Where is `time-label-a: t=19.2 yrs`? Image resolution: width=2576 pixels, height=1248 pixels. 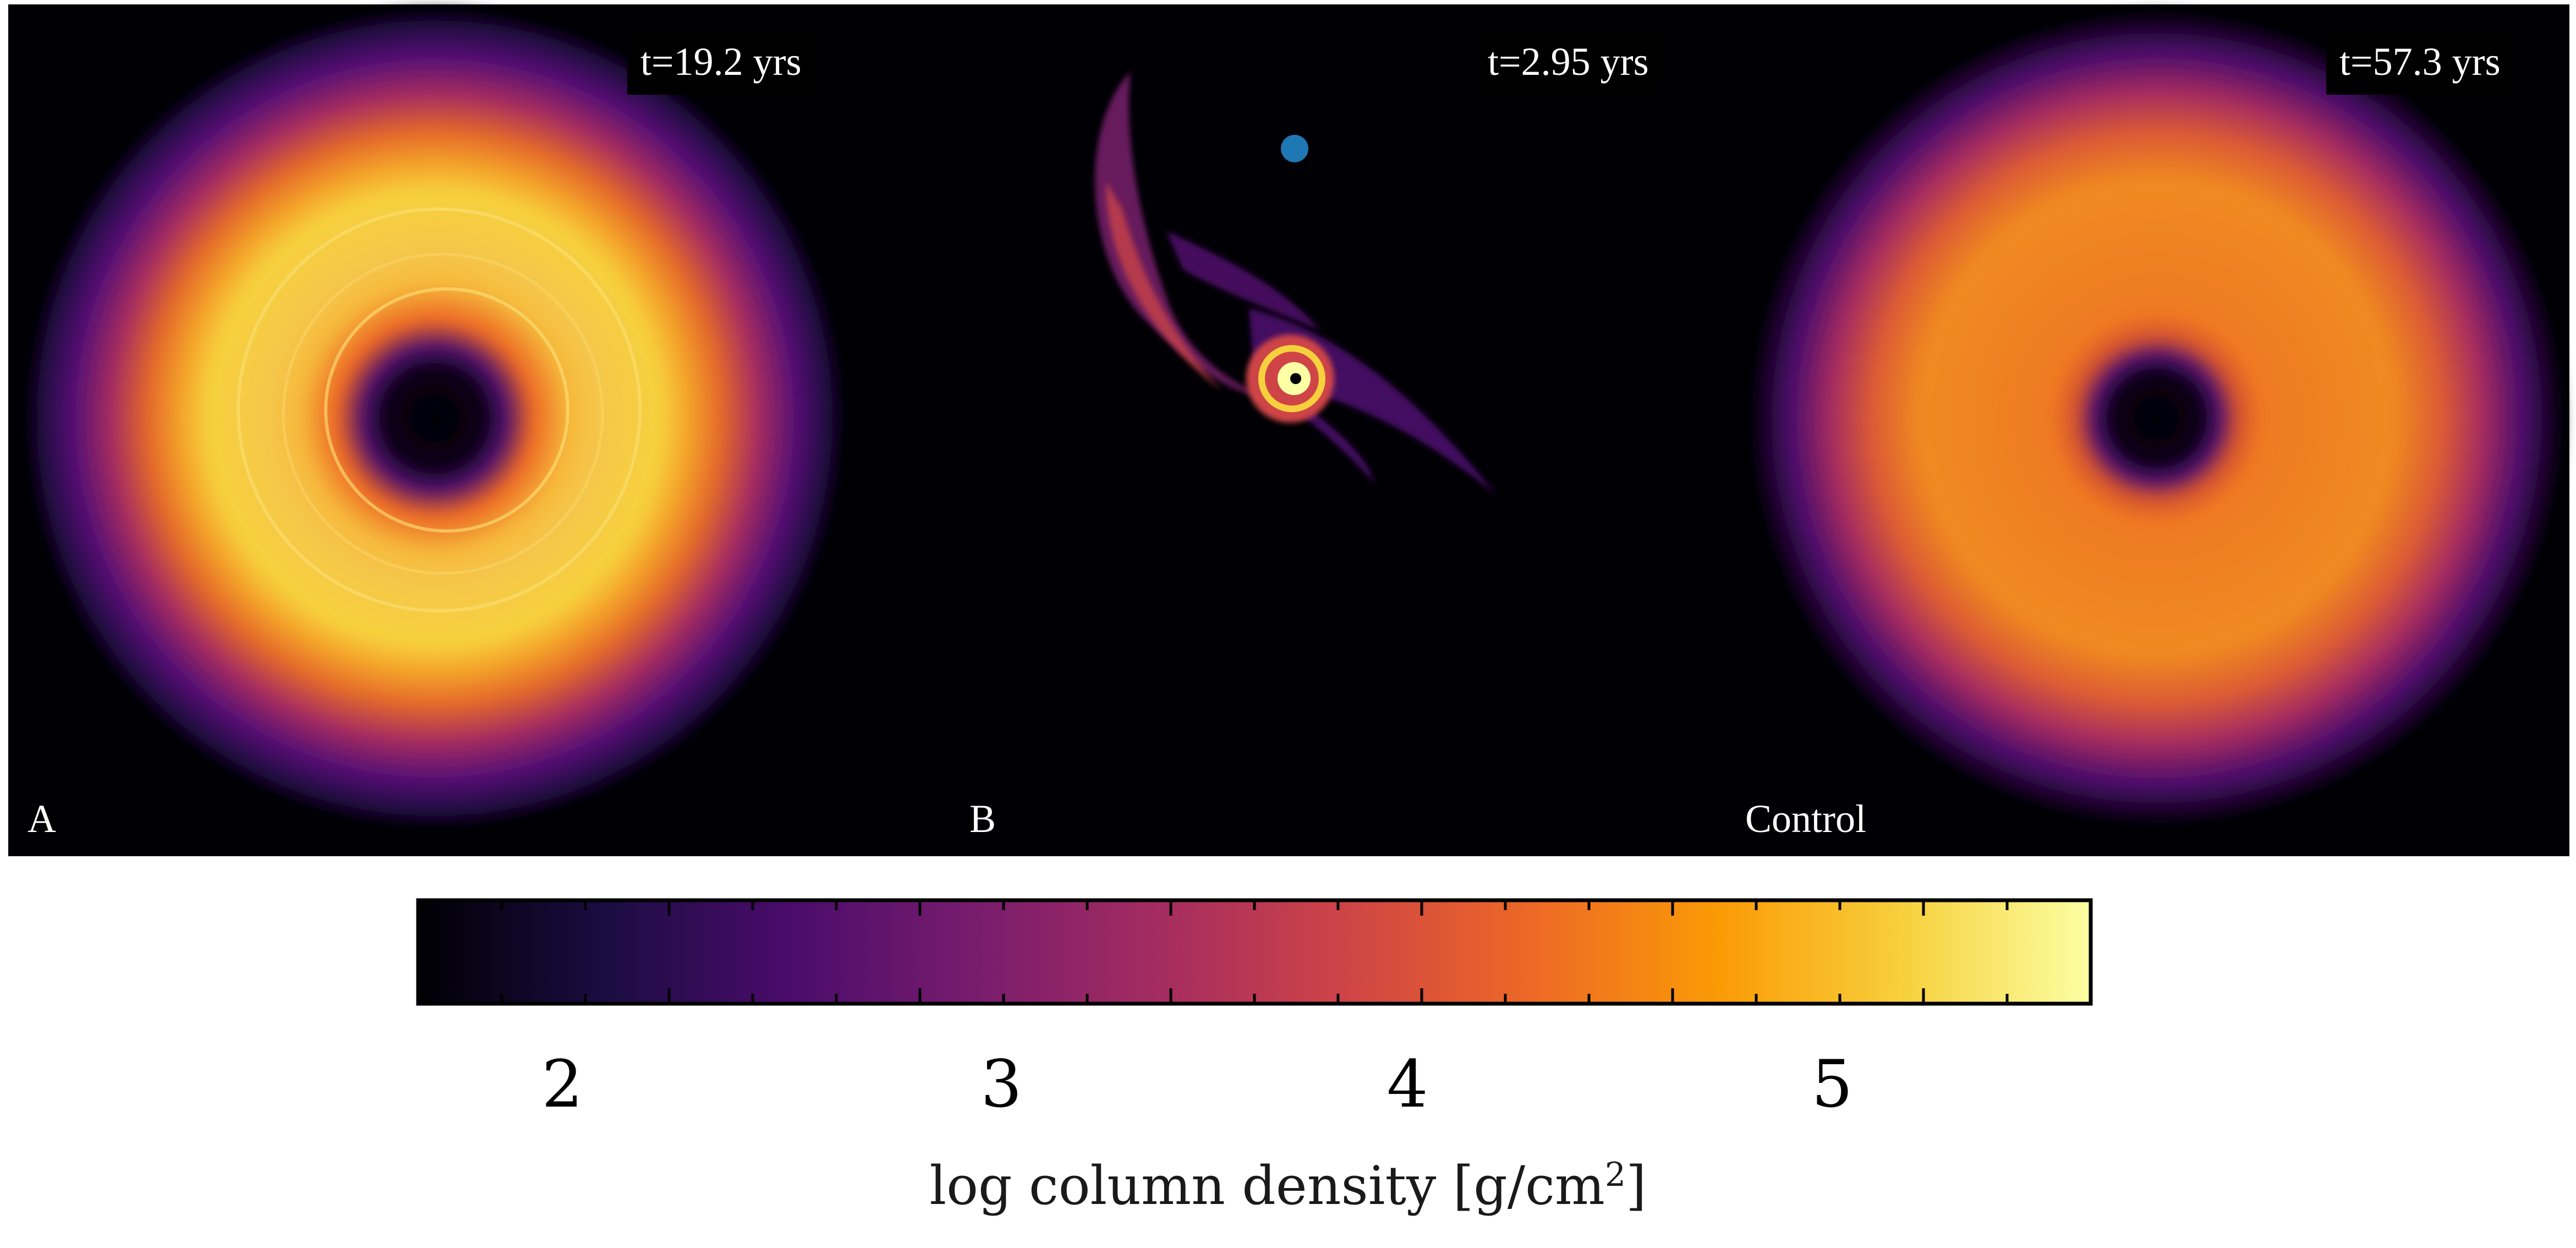 time-label-a: t=19.2 yrs is located at coordinates (721, 62).